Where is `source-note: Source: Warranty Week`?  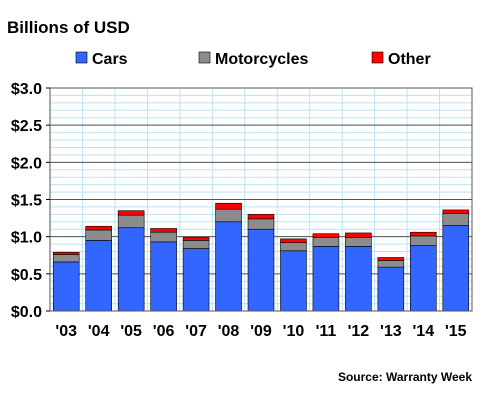
source-note: Source: Warranty Week is located at coordinates (405, 377).